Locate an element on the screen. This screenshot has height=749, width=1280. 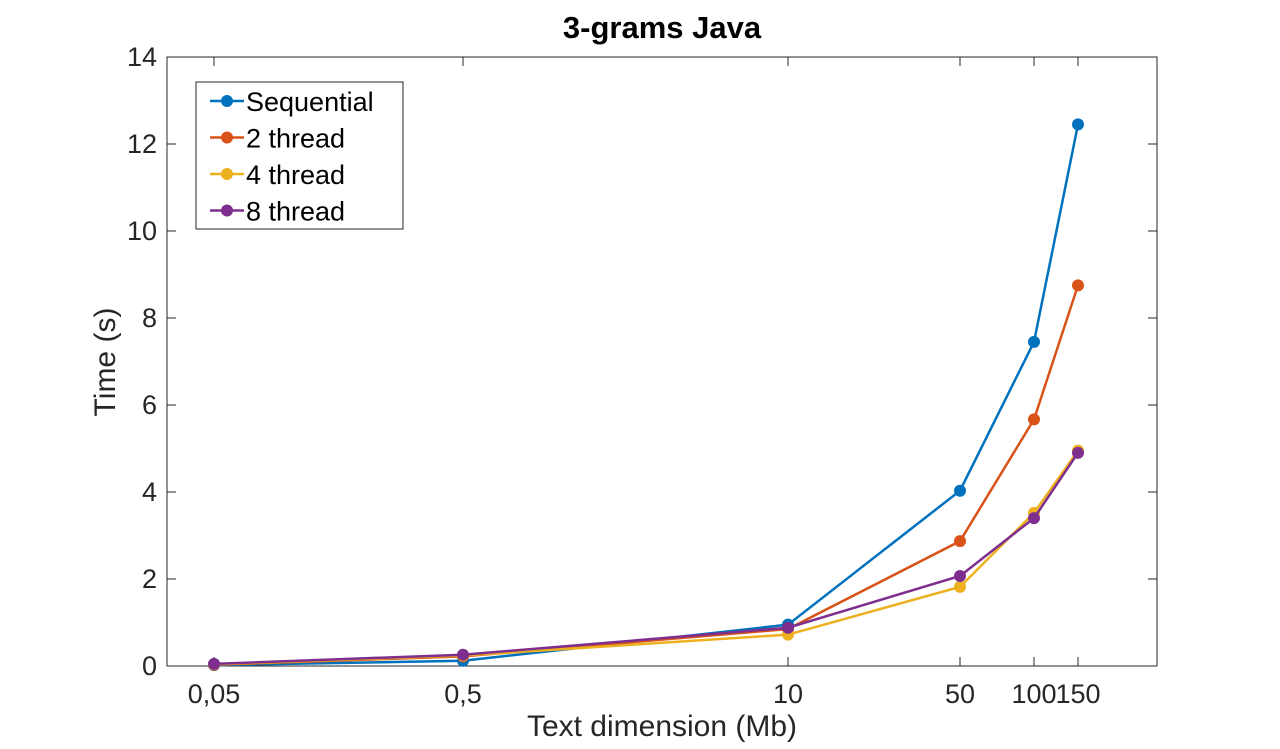
legend-item: 8 thread is located at coordinates (277, 212).